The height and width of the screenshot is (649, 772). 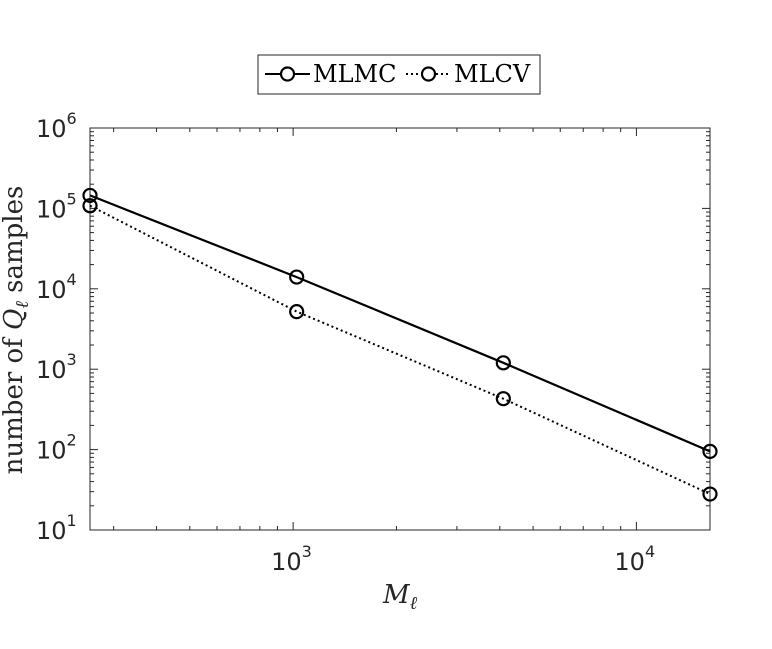 I want to click on y-tick-label: 10², so click(x=56, y=448).